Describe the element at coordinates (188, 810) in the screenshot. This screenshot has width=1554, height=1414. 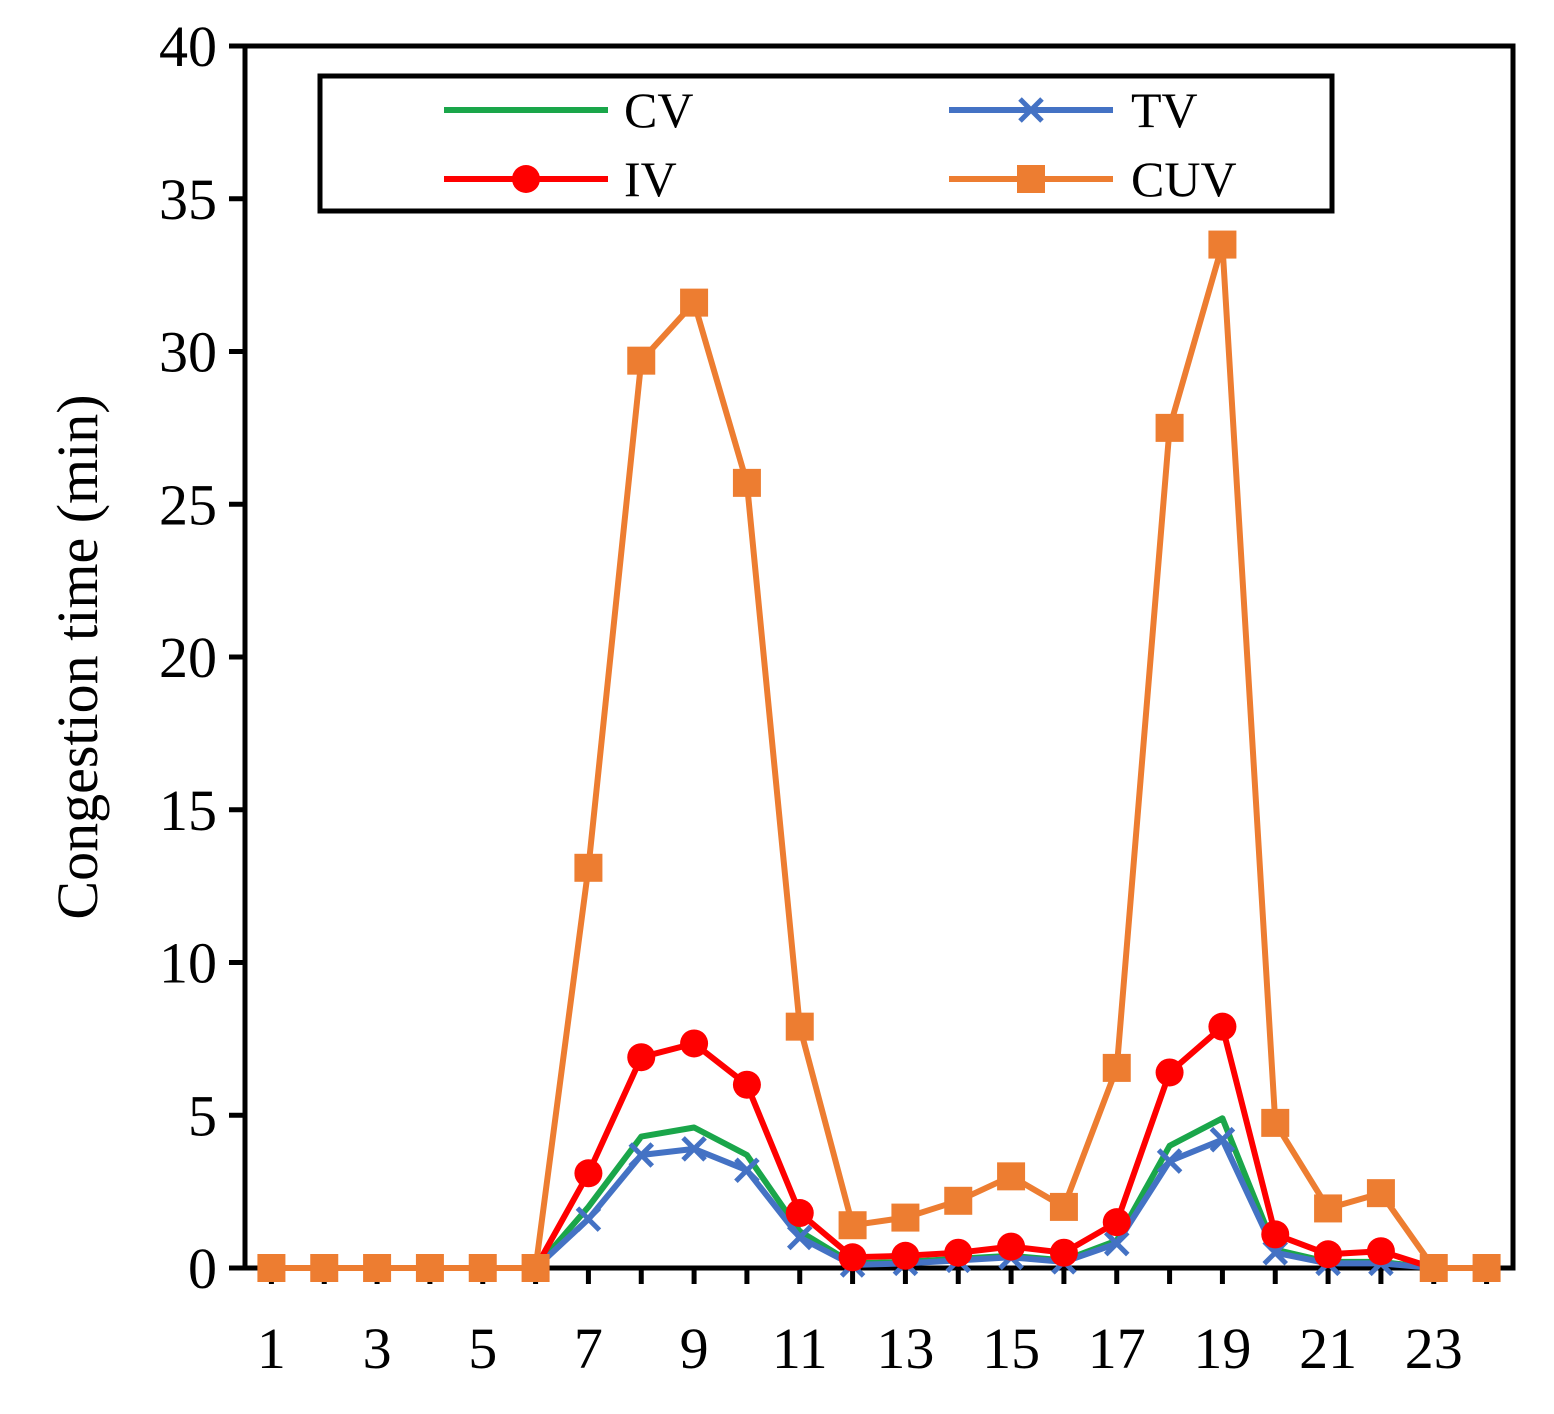
I see `y-tick-label: 15` at that location.